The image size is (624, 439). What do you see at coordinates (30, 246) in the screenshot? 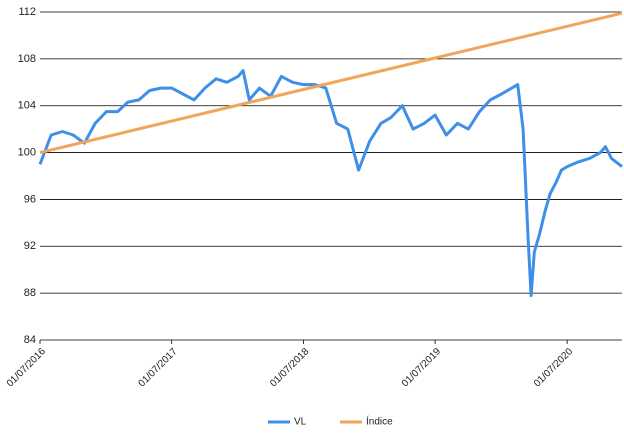
I see `y-tick-label: 92` at bounding box center [30, 246].